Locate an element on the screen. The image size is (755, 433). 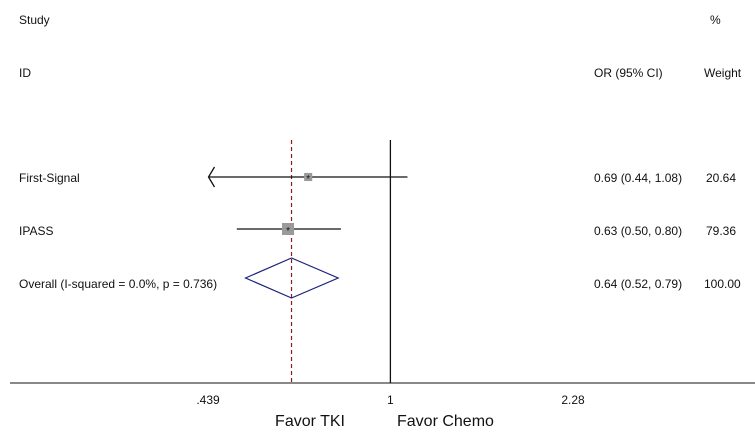
weight-first-signal: 20.64 is located at coordinates (721, 178).